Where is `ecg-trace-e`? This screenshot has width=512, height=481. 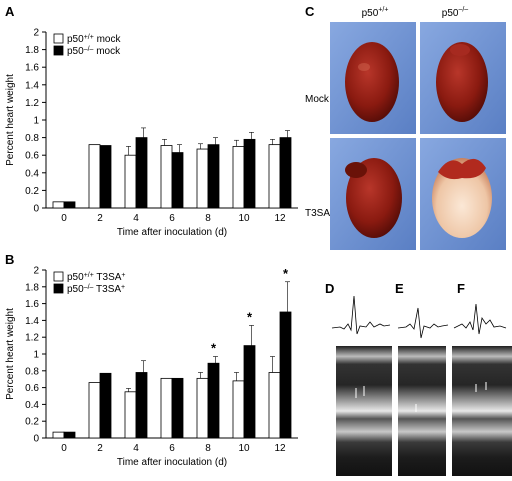 ecg-trace-e is located at coordinates (423, 323).